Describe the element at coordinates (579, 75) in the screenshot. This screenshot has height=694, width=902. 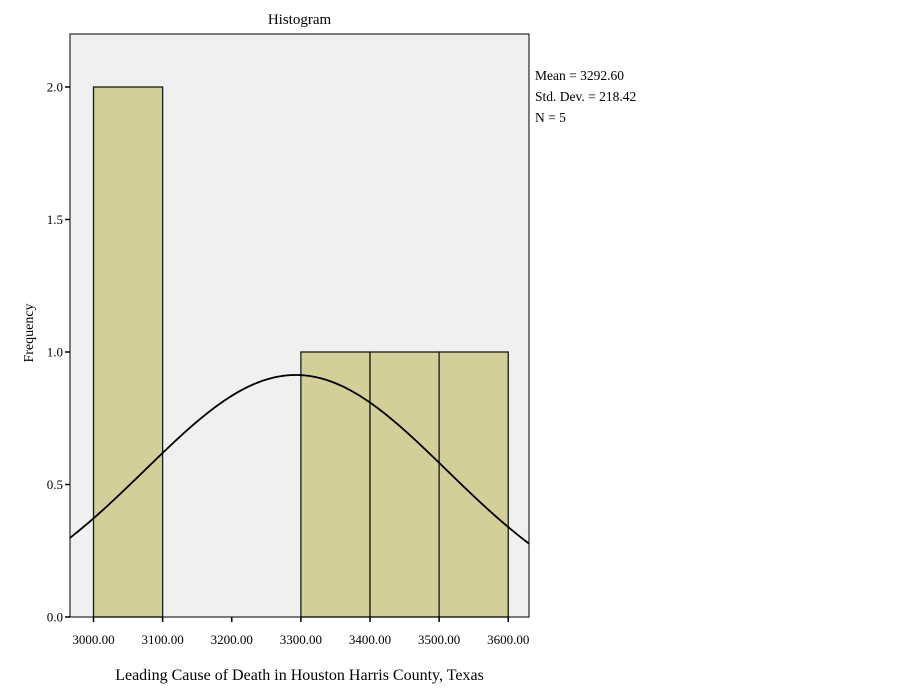
I see `stat-mean: Mean = 3292.60` at that location.